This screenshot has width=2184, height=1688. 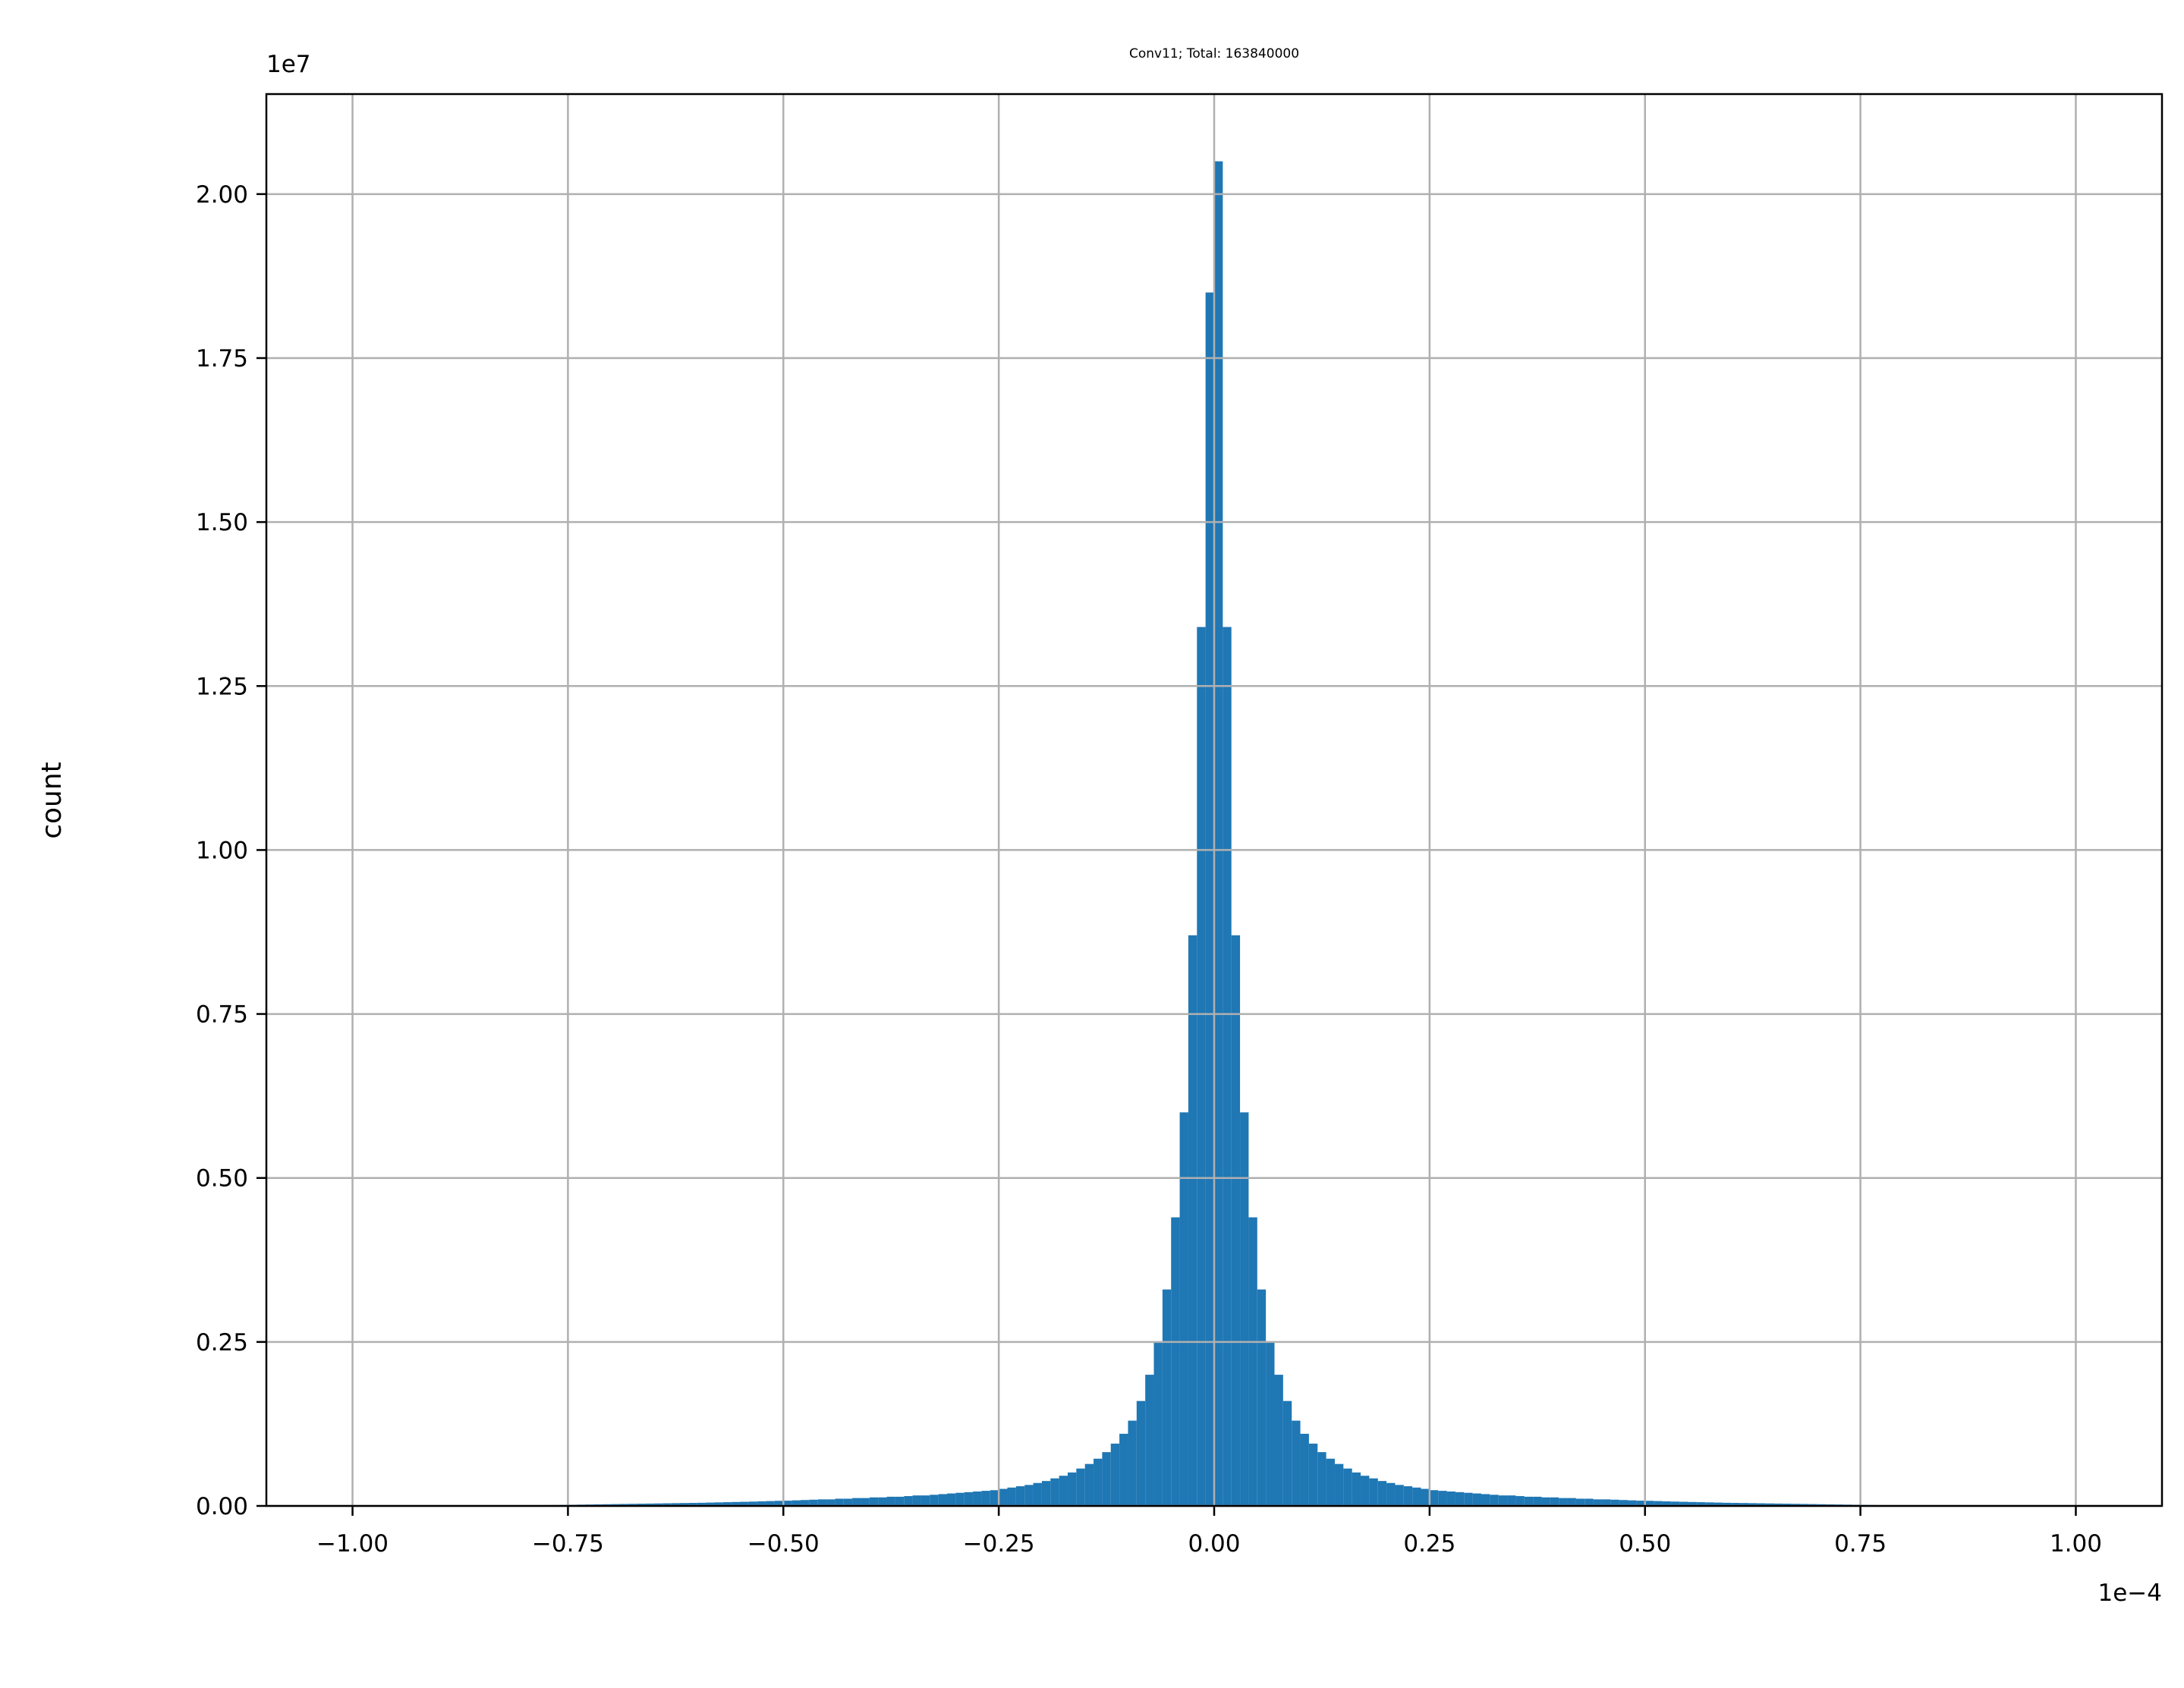 What do you see at coordinates (2130, 1594) in the screenshot?
I see `x-offset-label: 1e−4` at bounding box center [2130, 1594].